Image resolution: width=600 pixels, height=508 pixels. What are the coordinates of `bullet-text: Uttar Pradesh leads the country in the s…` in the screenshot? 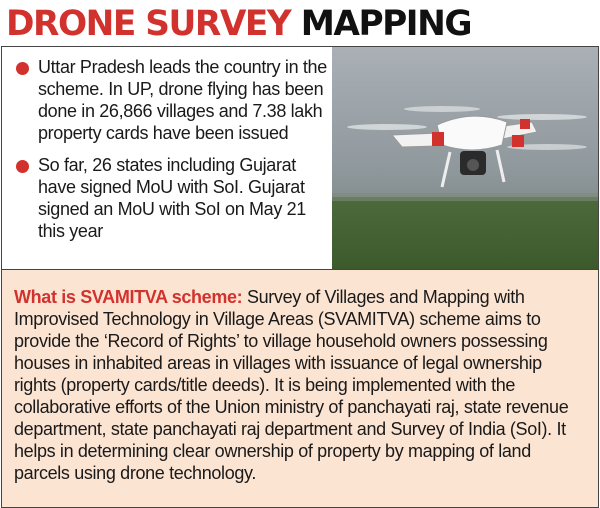 It's located at (182, 100).